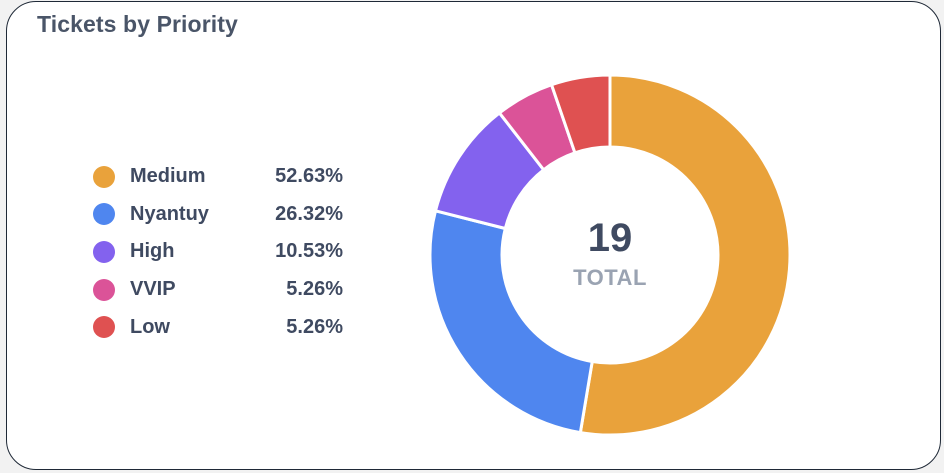  I want to click on legend-label-nyantuy: Nyantuy, so click(169, 213).